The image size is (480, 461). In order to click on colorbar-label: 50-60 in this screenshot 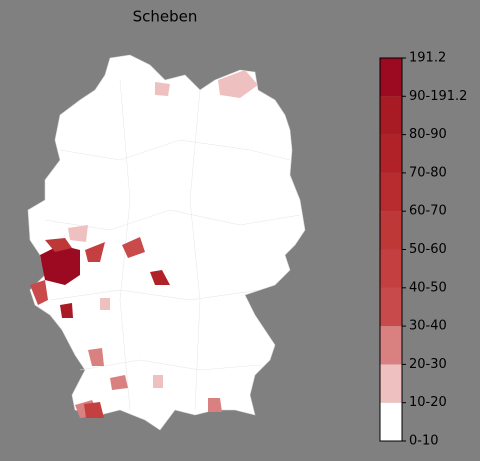, I will do `click(428, 249)`.